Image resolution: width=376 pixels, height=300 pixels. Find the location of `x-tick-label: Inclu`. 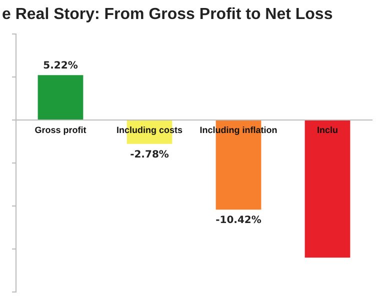

x-tick-label: Inclu is located at coordinates (327, 129).